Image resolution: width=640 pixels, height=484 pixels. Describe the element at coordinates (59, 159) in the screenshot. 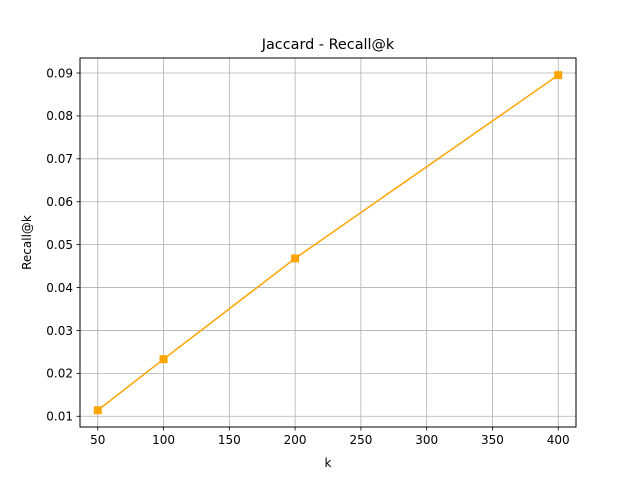

I see `y-tick-label: 0.07` at that location.